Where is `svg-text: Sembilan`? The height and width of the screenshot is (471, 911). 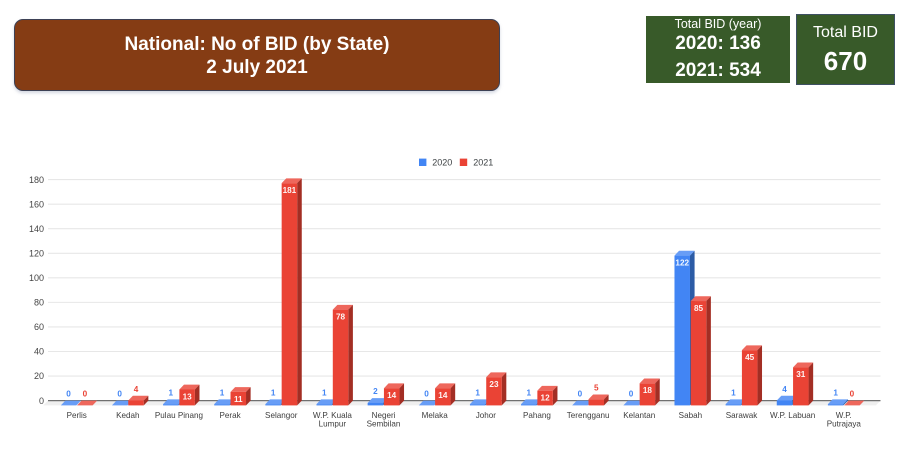
svg-text: Sembilan is located at coordinates (384, 424).